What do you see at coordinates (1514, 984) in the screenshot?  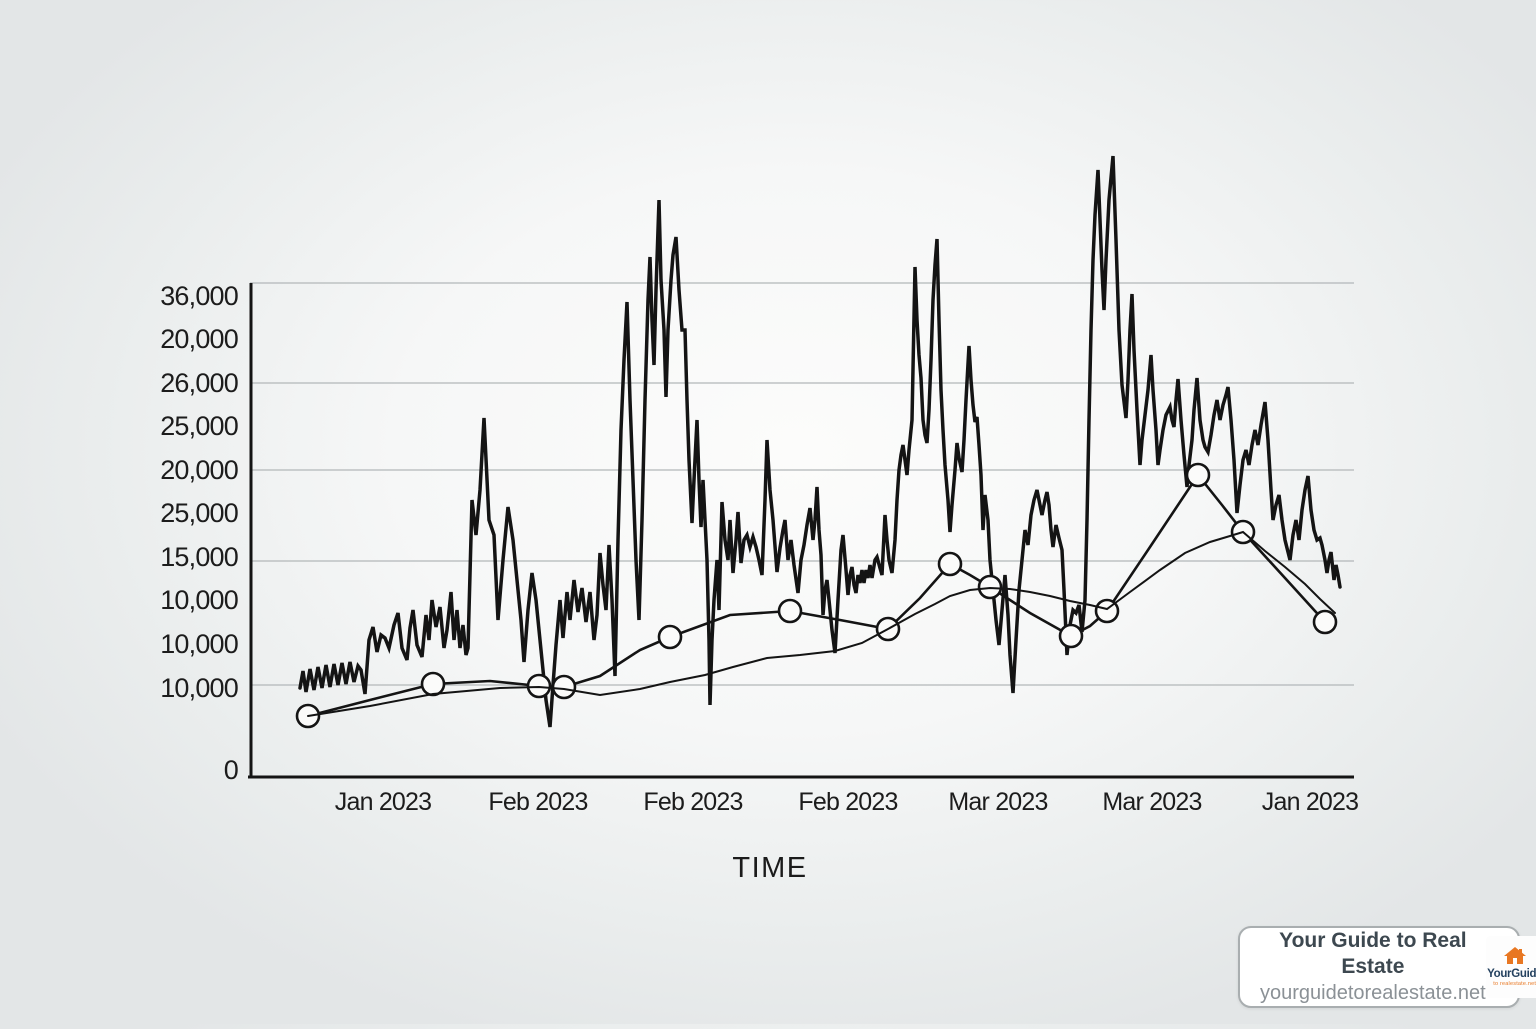 I see `badge-logo-tagline: to realestate.net` at bounding box center [1514, 984].